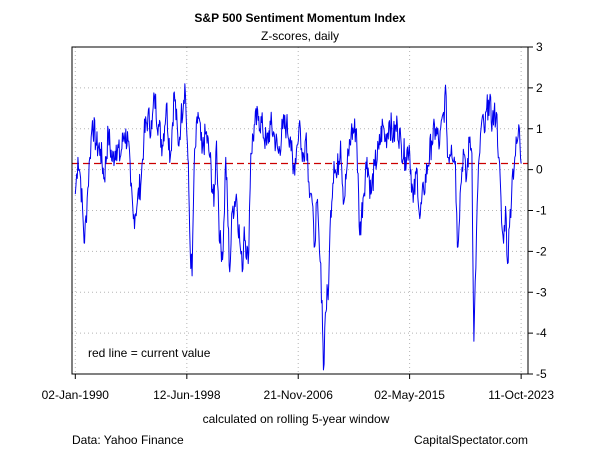 The image size is (600, 450). What do you see at coordinates (187, 395) in the screenshot?
I see `x-tick-label: 12-Jun-1998` at bounding box center [187, 395].